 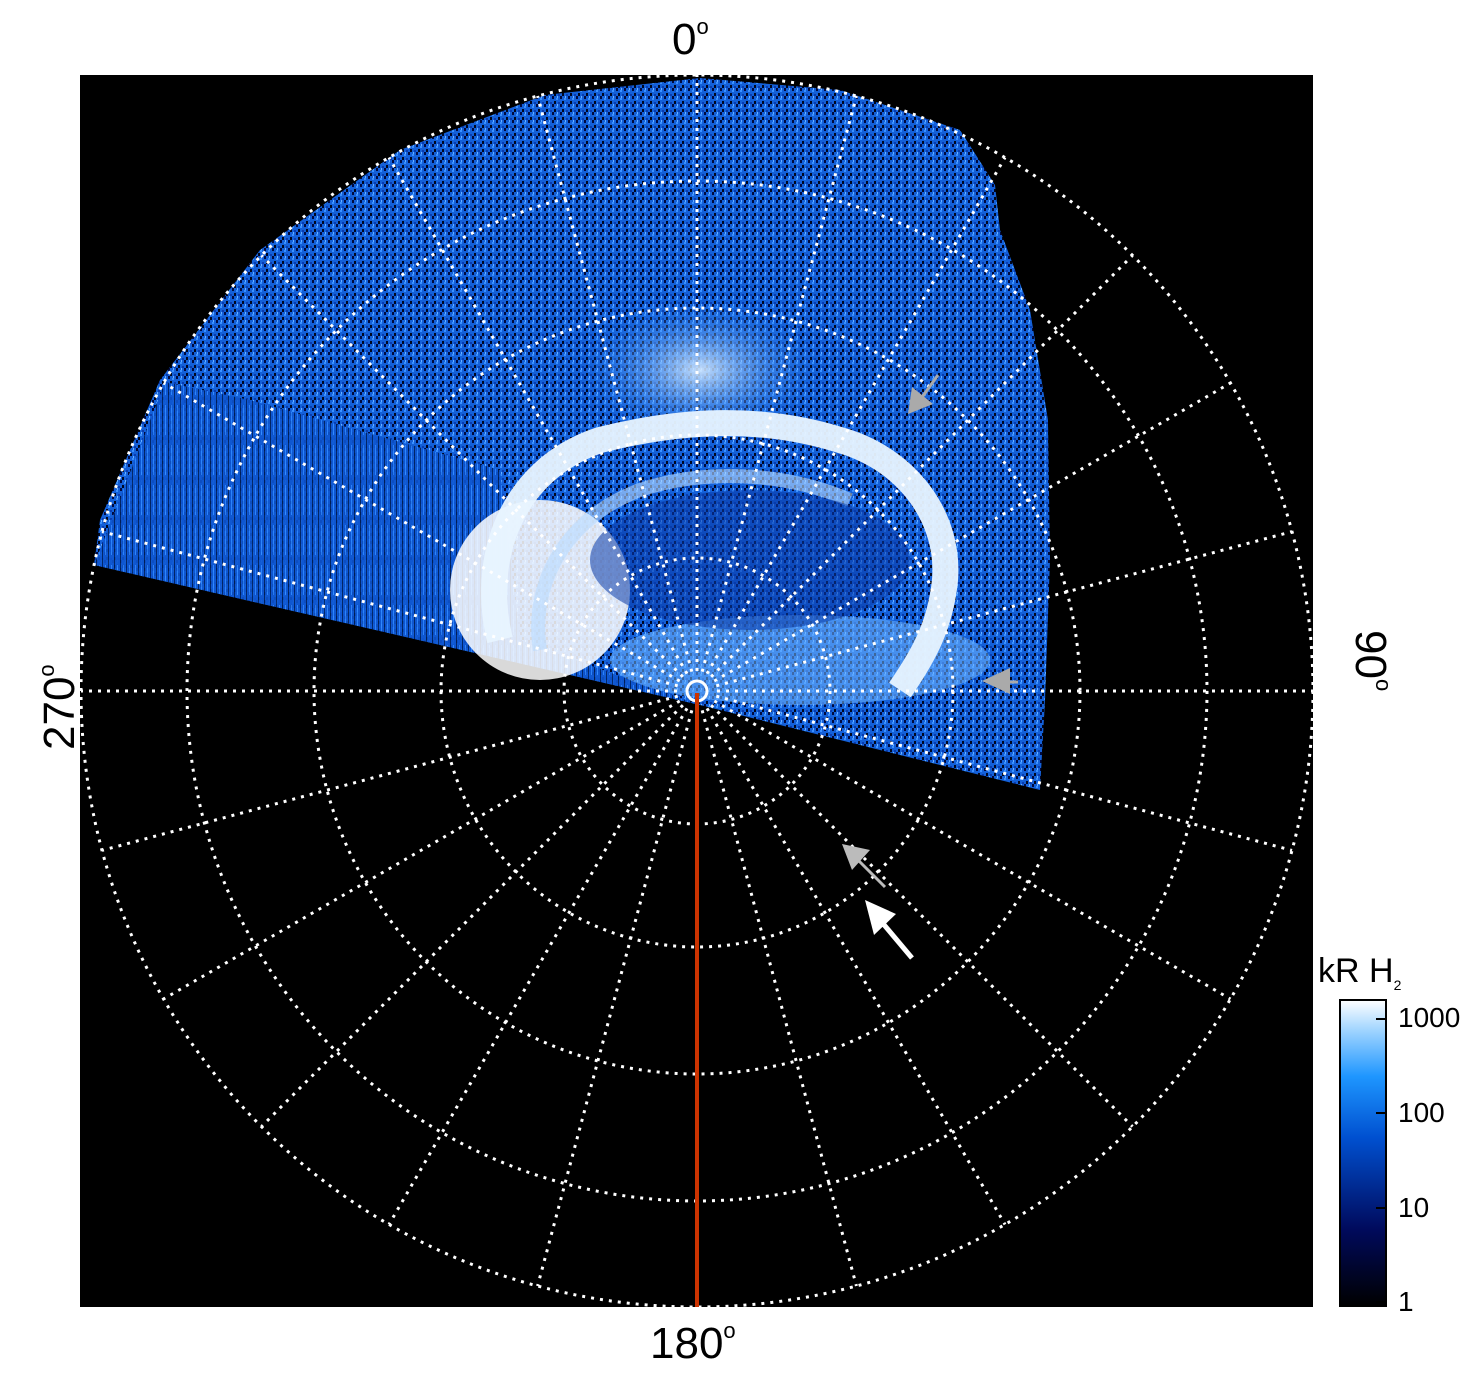 What do you see at coordinates (1363, 1153) in the screenshot?
I see `colorbar` at bounding box center [1363, 1153].